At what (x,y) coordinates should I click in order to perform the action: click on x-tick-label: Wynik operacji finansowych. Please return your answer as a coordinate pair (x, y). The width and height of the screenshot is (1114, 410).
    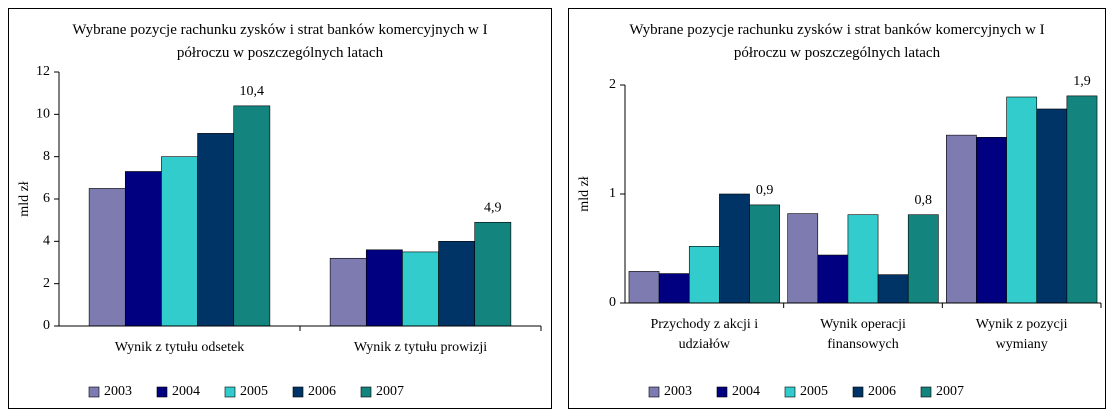
    Looking at the image, I should click on (863, 334).